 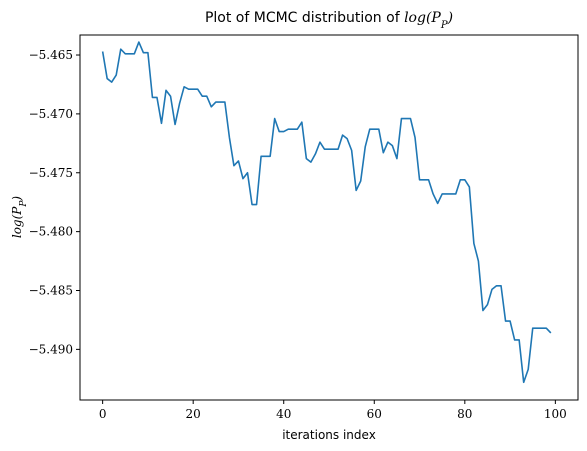 What do you see at coordinates (444, 25) in the screenshot?
I see `chart-title-math-sub: P` at bounding box center [444, 25].